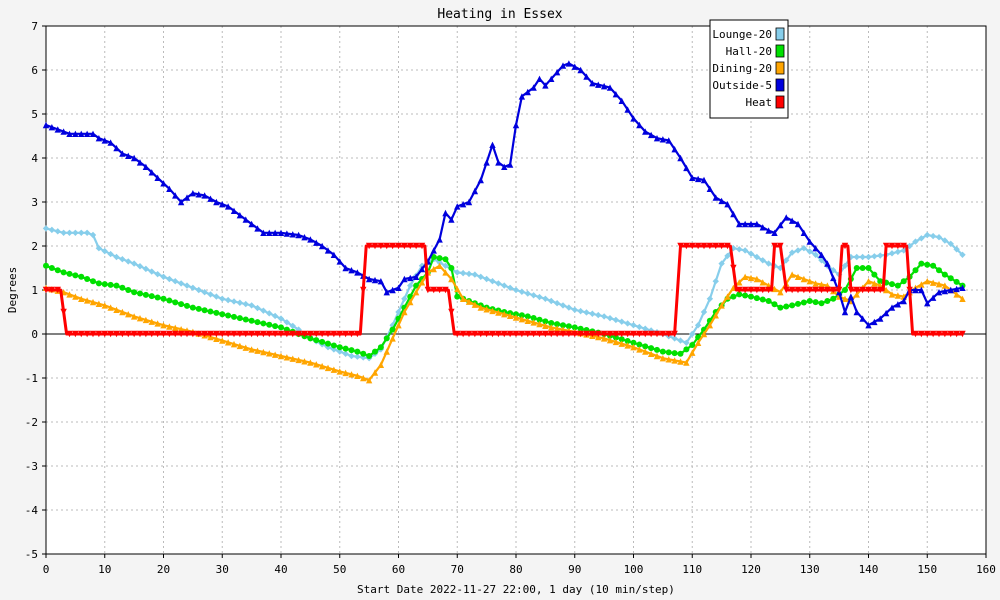 The width and height of the screenshot is (1000, 600). Describe the element at coordinates (759, 102) in the screenshot. I see `legend-label: Heat` at that location.